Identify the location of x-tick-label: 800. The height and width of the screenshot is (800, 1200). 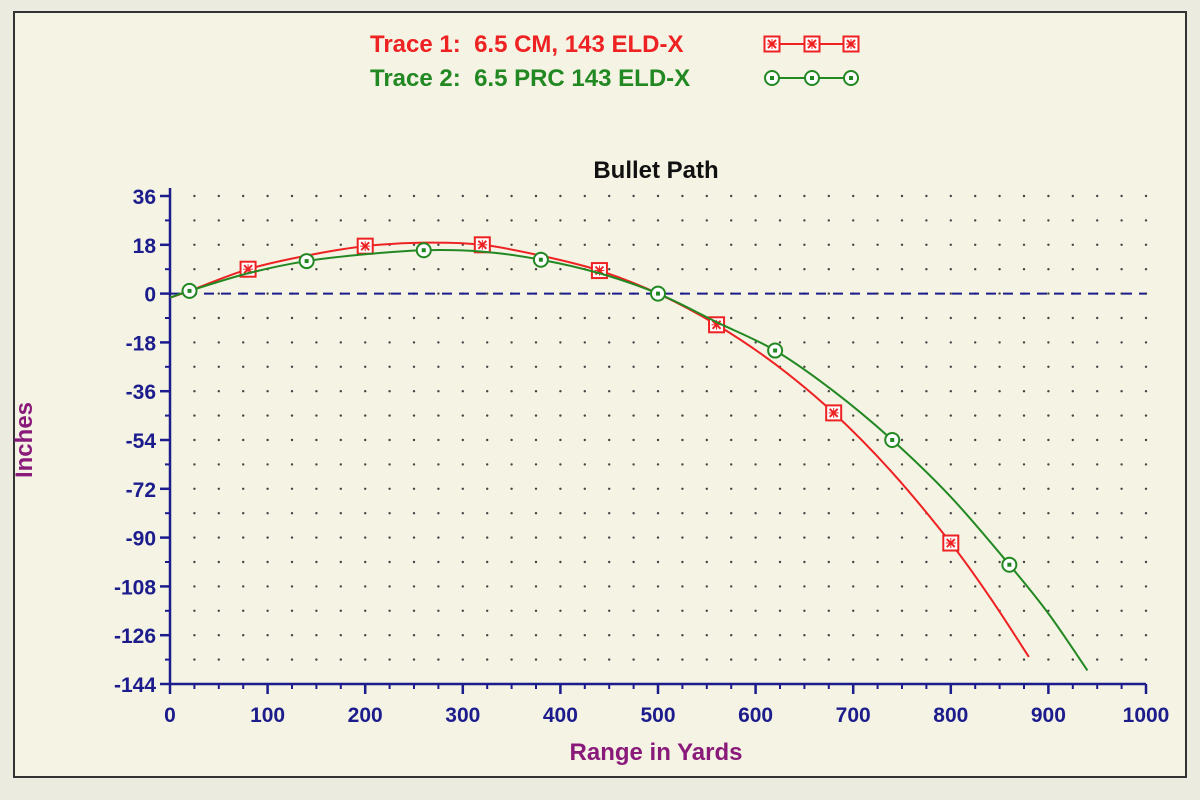
(950, 715).